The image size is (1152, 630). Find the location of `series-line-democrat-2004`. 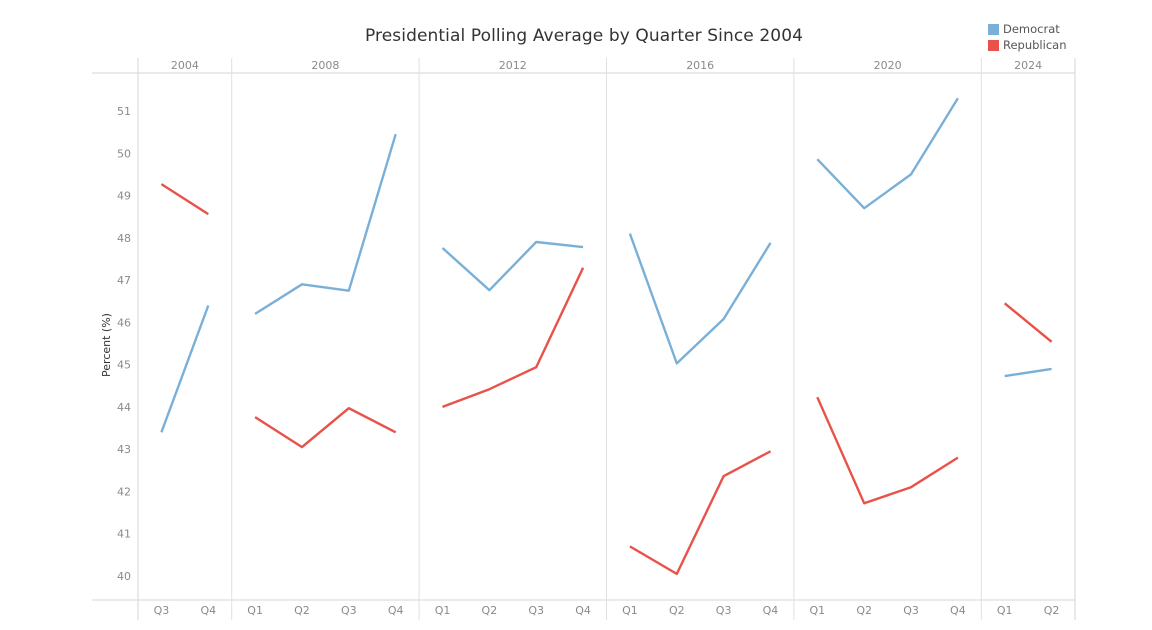

series-line-democrat-2004 is located at coordinates (185, 369).